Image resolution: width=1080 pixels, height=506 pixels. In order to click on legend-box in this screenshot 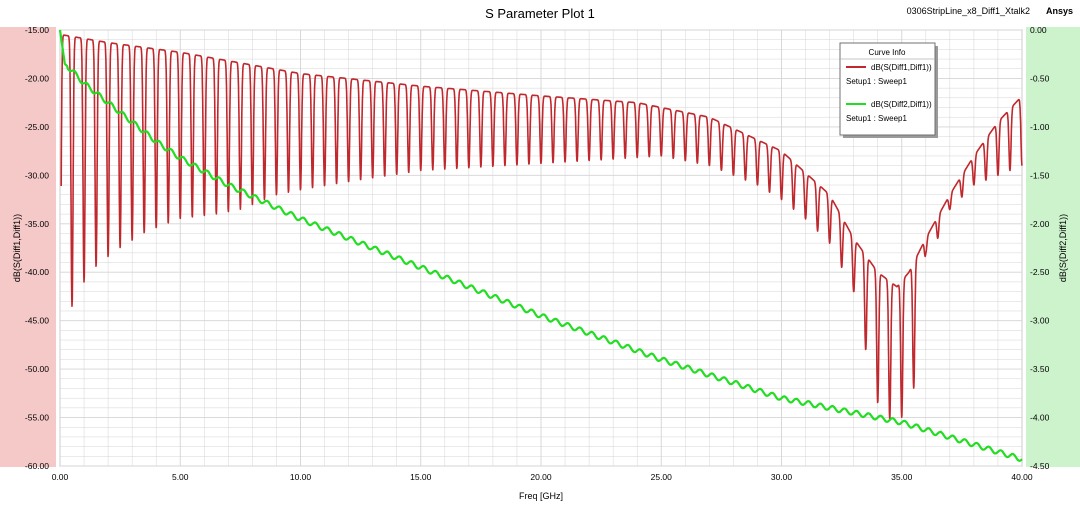, I will do `click(887, 89)`.